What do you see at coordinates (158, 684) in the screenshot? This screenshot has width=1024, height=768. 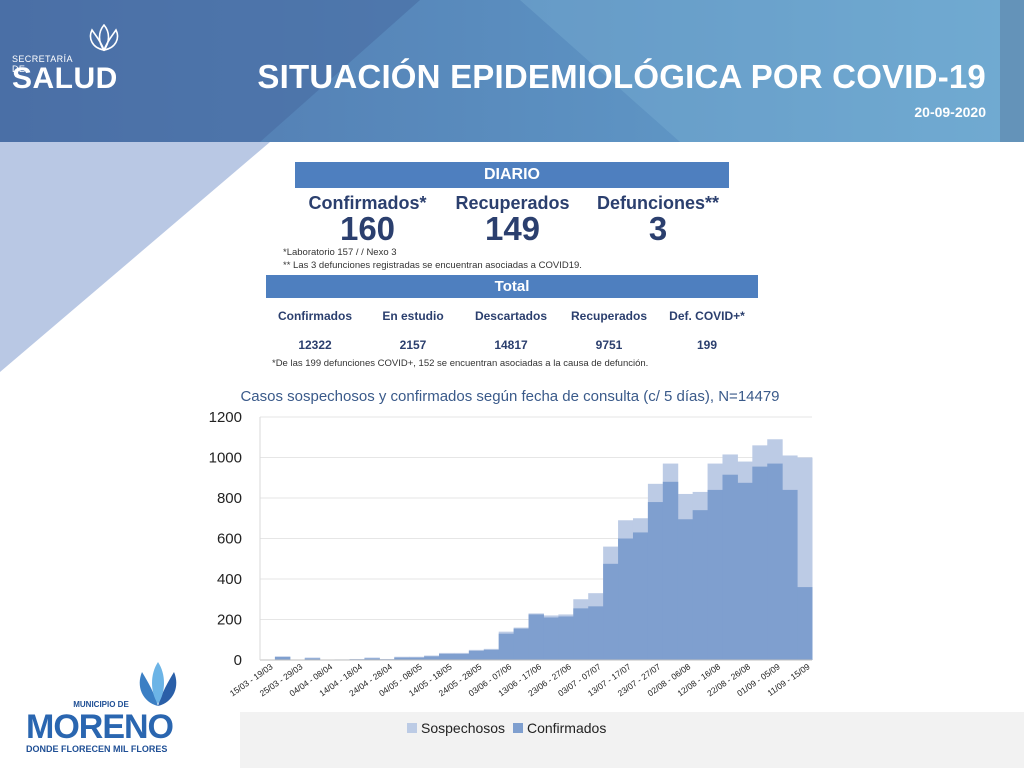 I see `flower-icon` at bounding box center [158, 684].